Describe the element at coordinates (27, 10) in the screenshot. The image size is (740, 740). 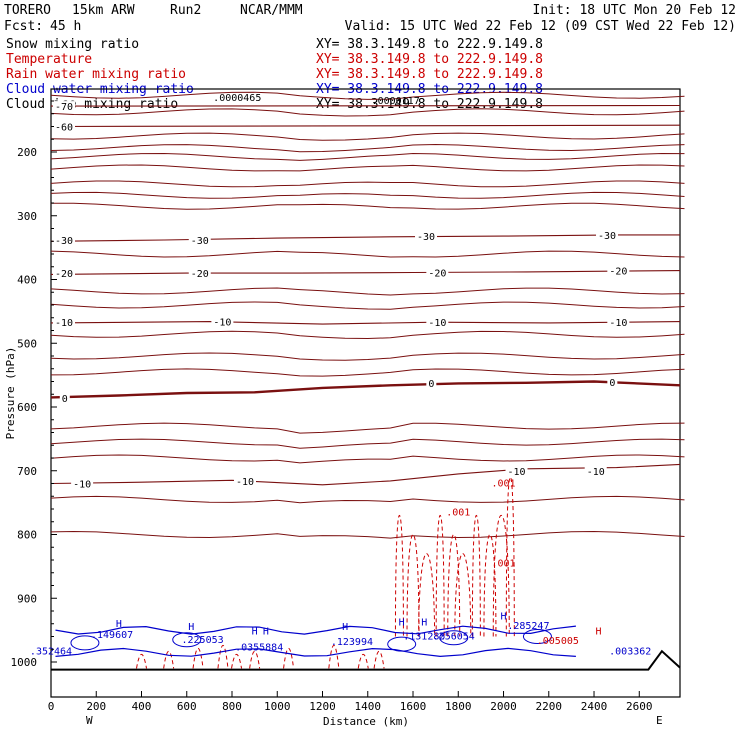
I see `model-name: TORERO` at that location.